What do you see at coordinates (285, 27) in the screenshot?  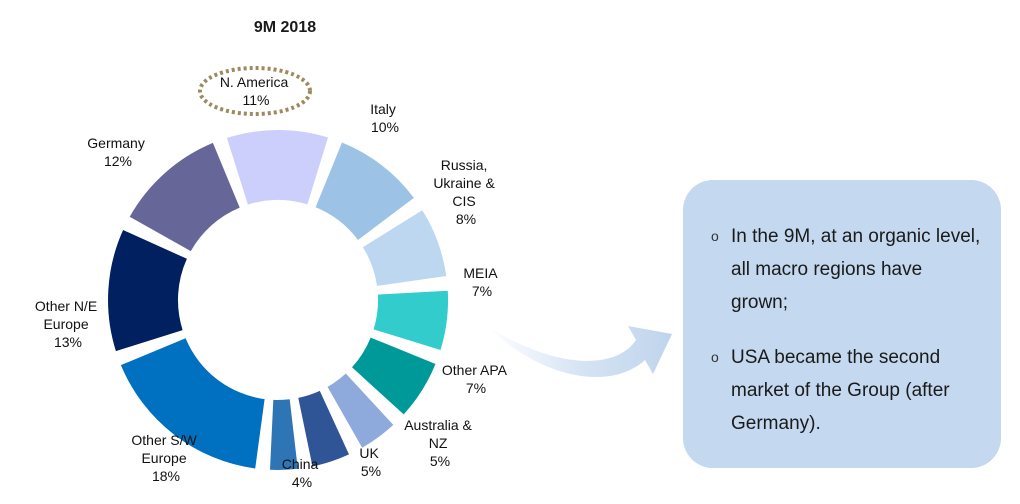 I see `chart-title: 9M 2018` at bounding box center [285, 27].